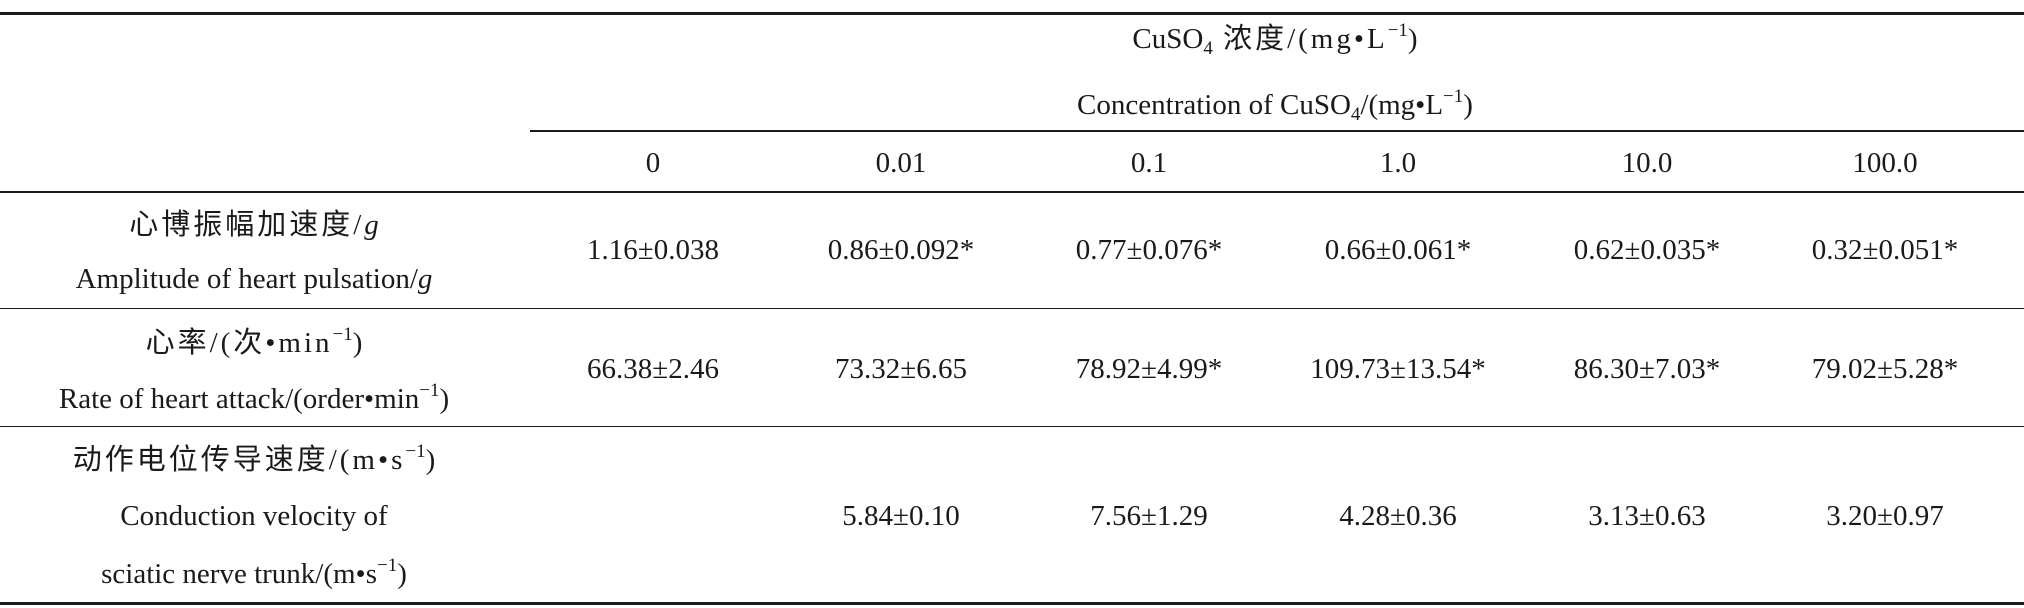  Describe the element at coordinates (1647, 163) in the screenshot. I see `column-header: 10.0` at that location.